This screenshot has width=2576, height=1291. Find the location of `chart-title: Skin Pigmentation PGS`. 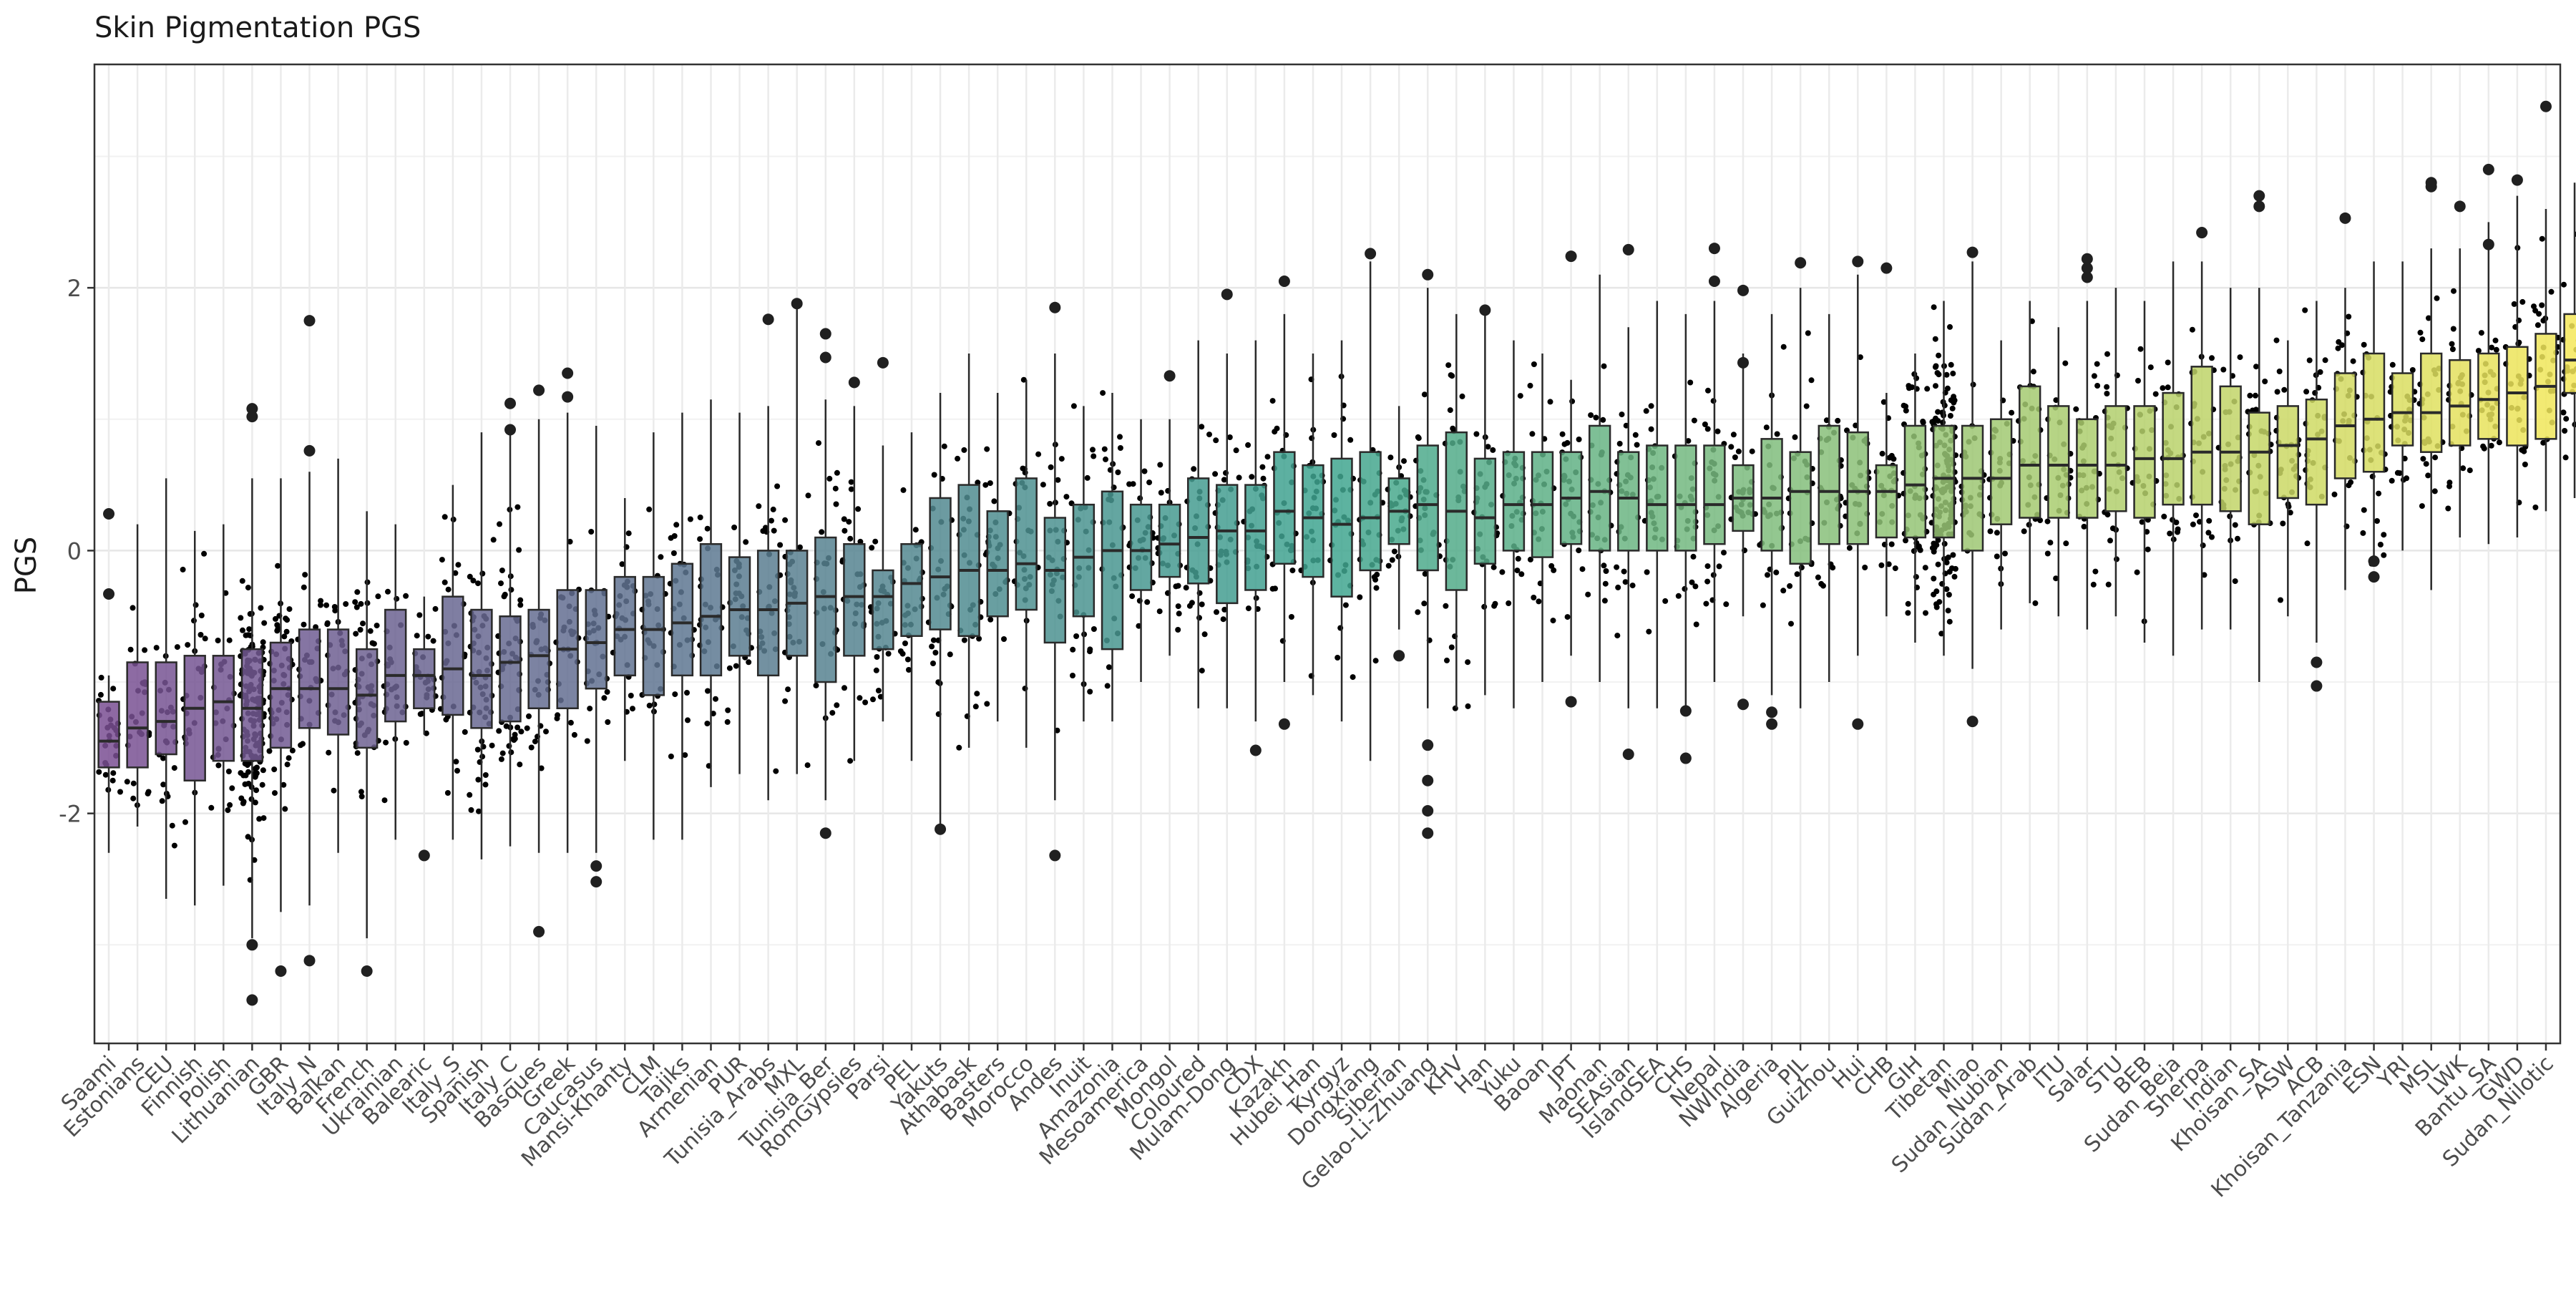

chart-title: Skin Pigmentation PGS is located at coordinates (257, 27).